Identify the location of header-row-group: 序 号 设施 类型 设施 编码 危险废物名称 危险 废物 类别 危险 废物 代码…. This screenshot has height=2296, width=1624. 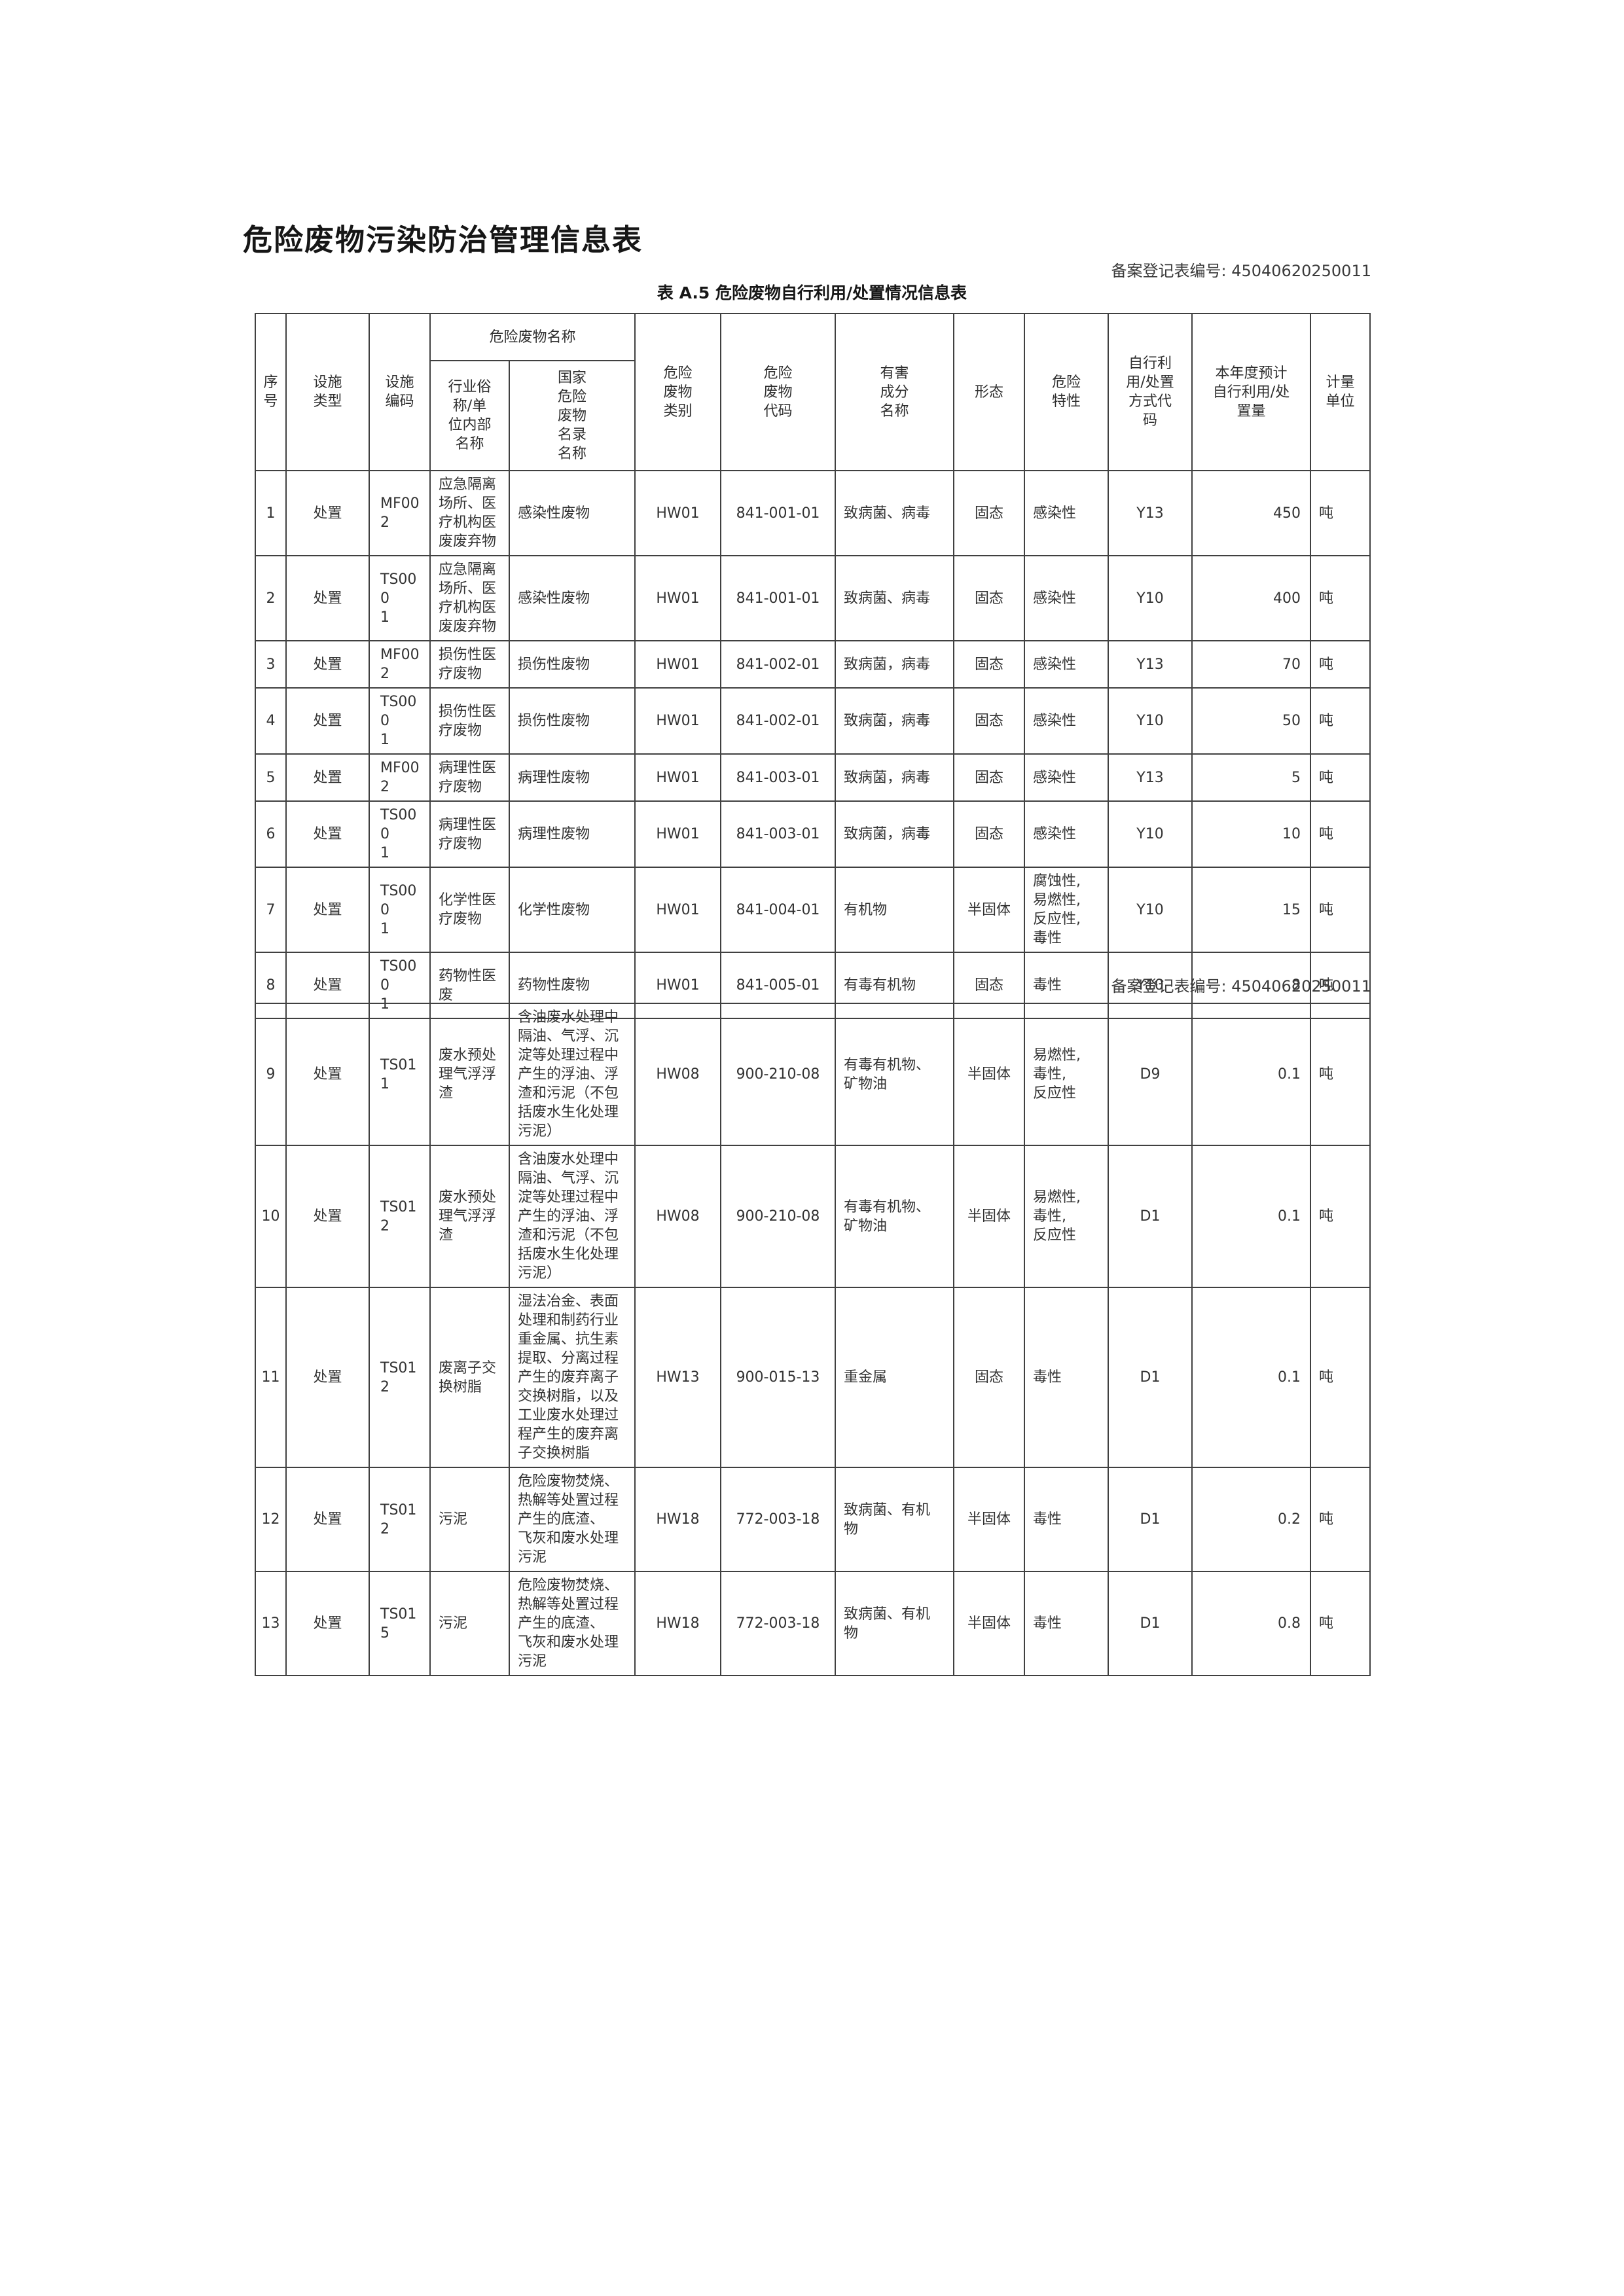
(813, 392).